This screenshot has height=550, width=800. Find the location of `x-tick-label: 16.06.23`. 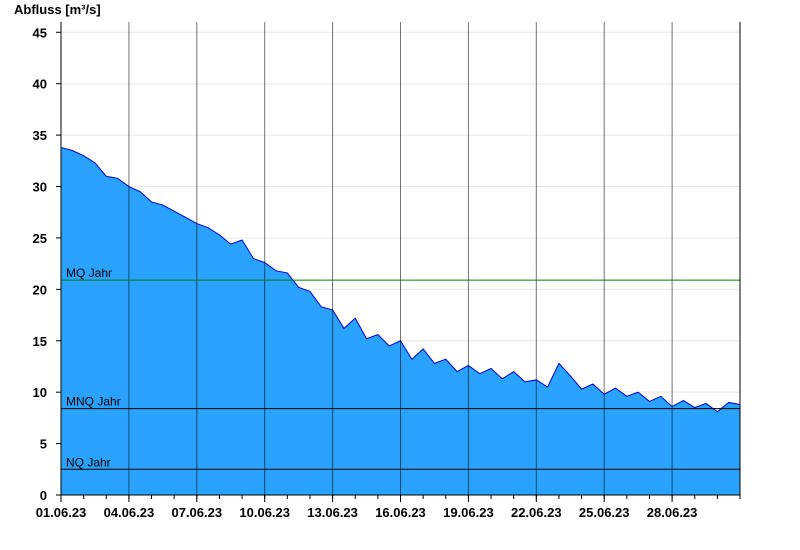

x-tick-label: 16.06.23 is located at coordinates (400, 512).